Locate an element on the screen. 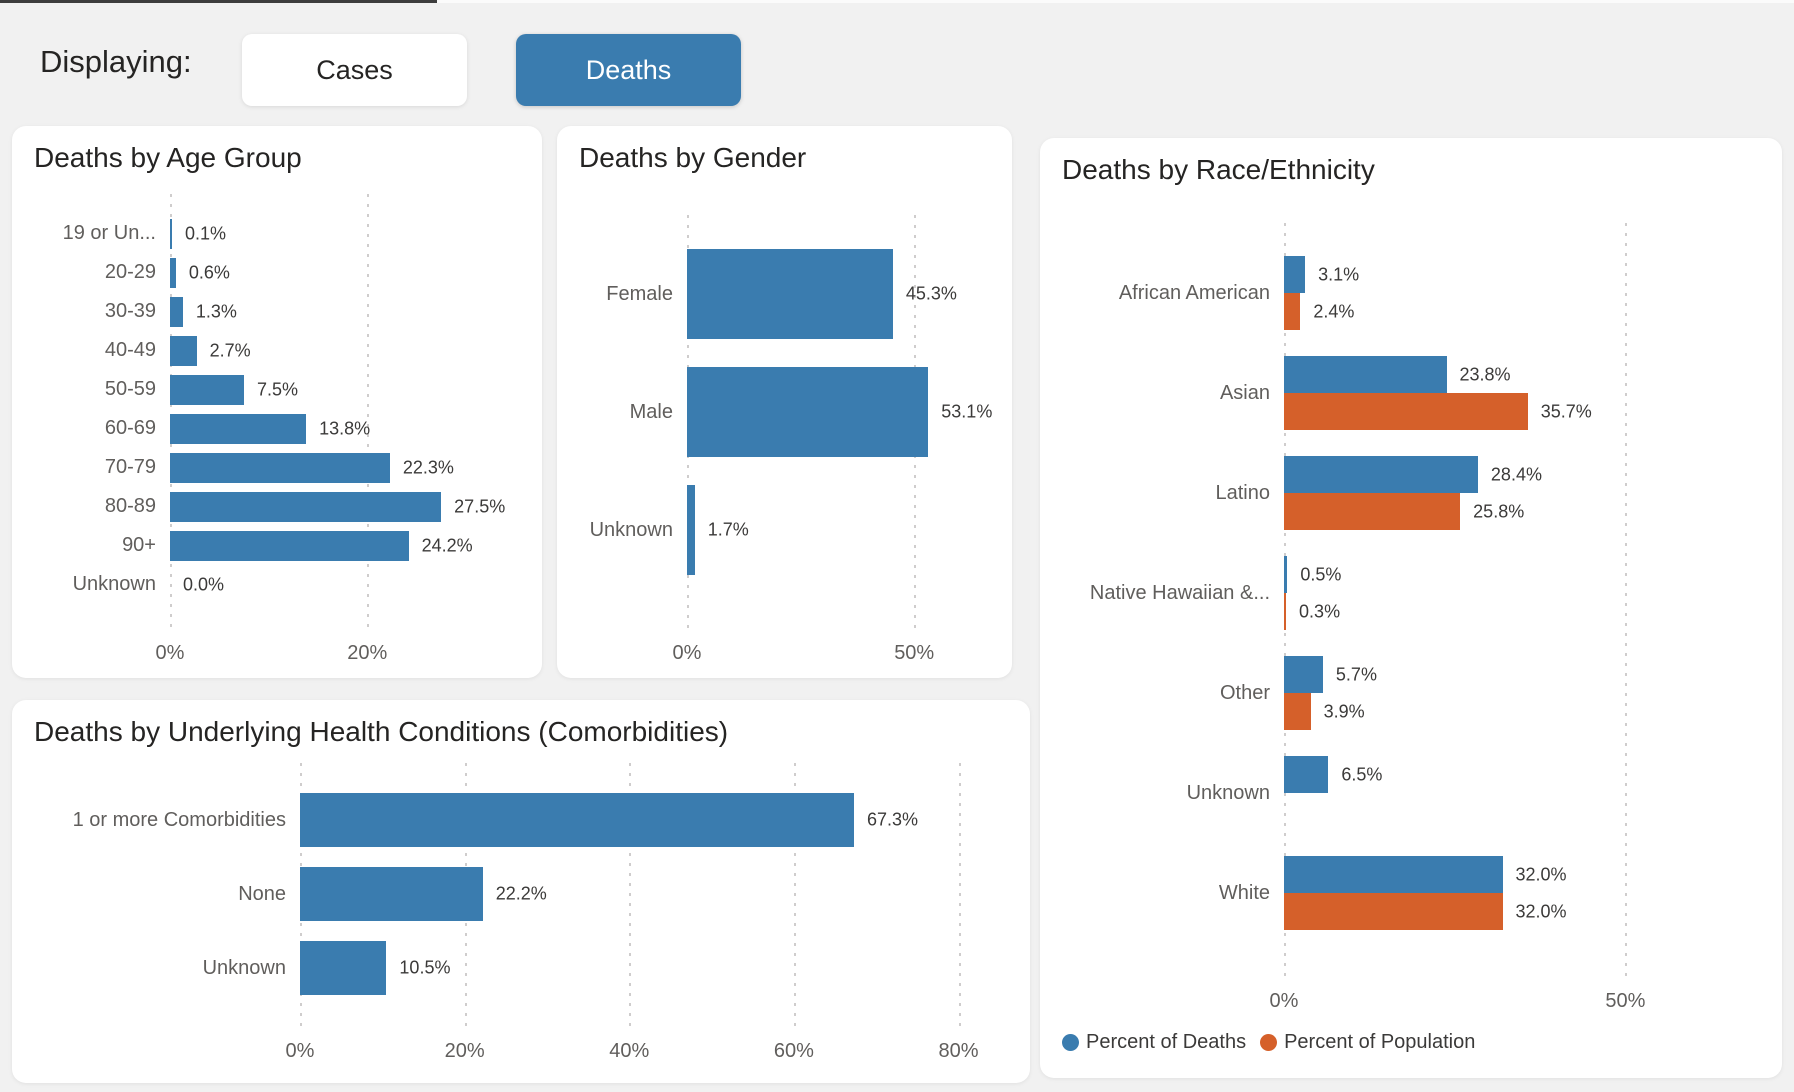 The height and width of the screenshot is (1092, 1794). chart-row-latino: Latino 28.4% 25.8% is located at coordinates (1411, 493).